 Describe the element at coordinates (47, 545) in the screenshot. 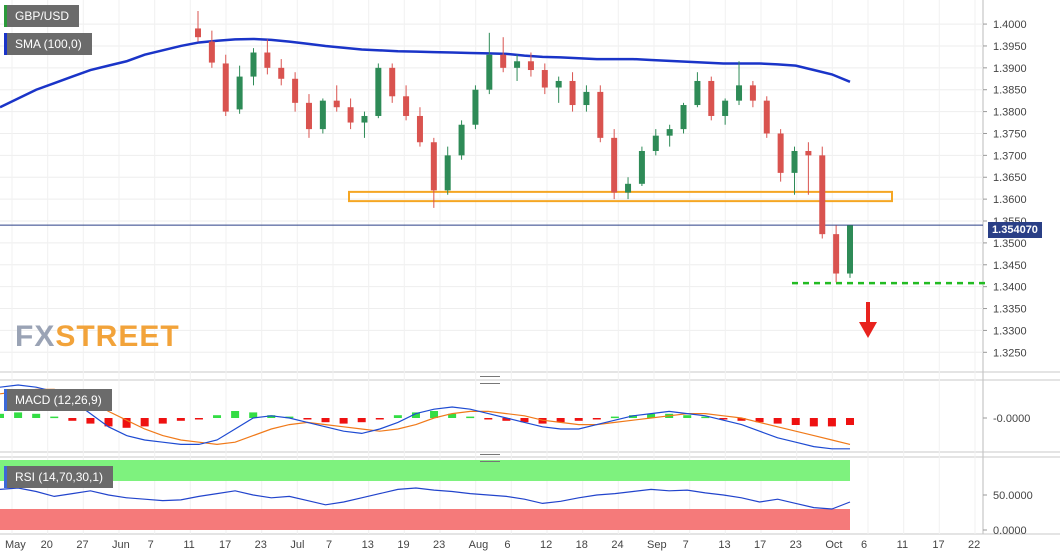

I see `x-tick-label: 20` at that location.